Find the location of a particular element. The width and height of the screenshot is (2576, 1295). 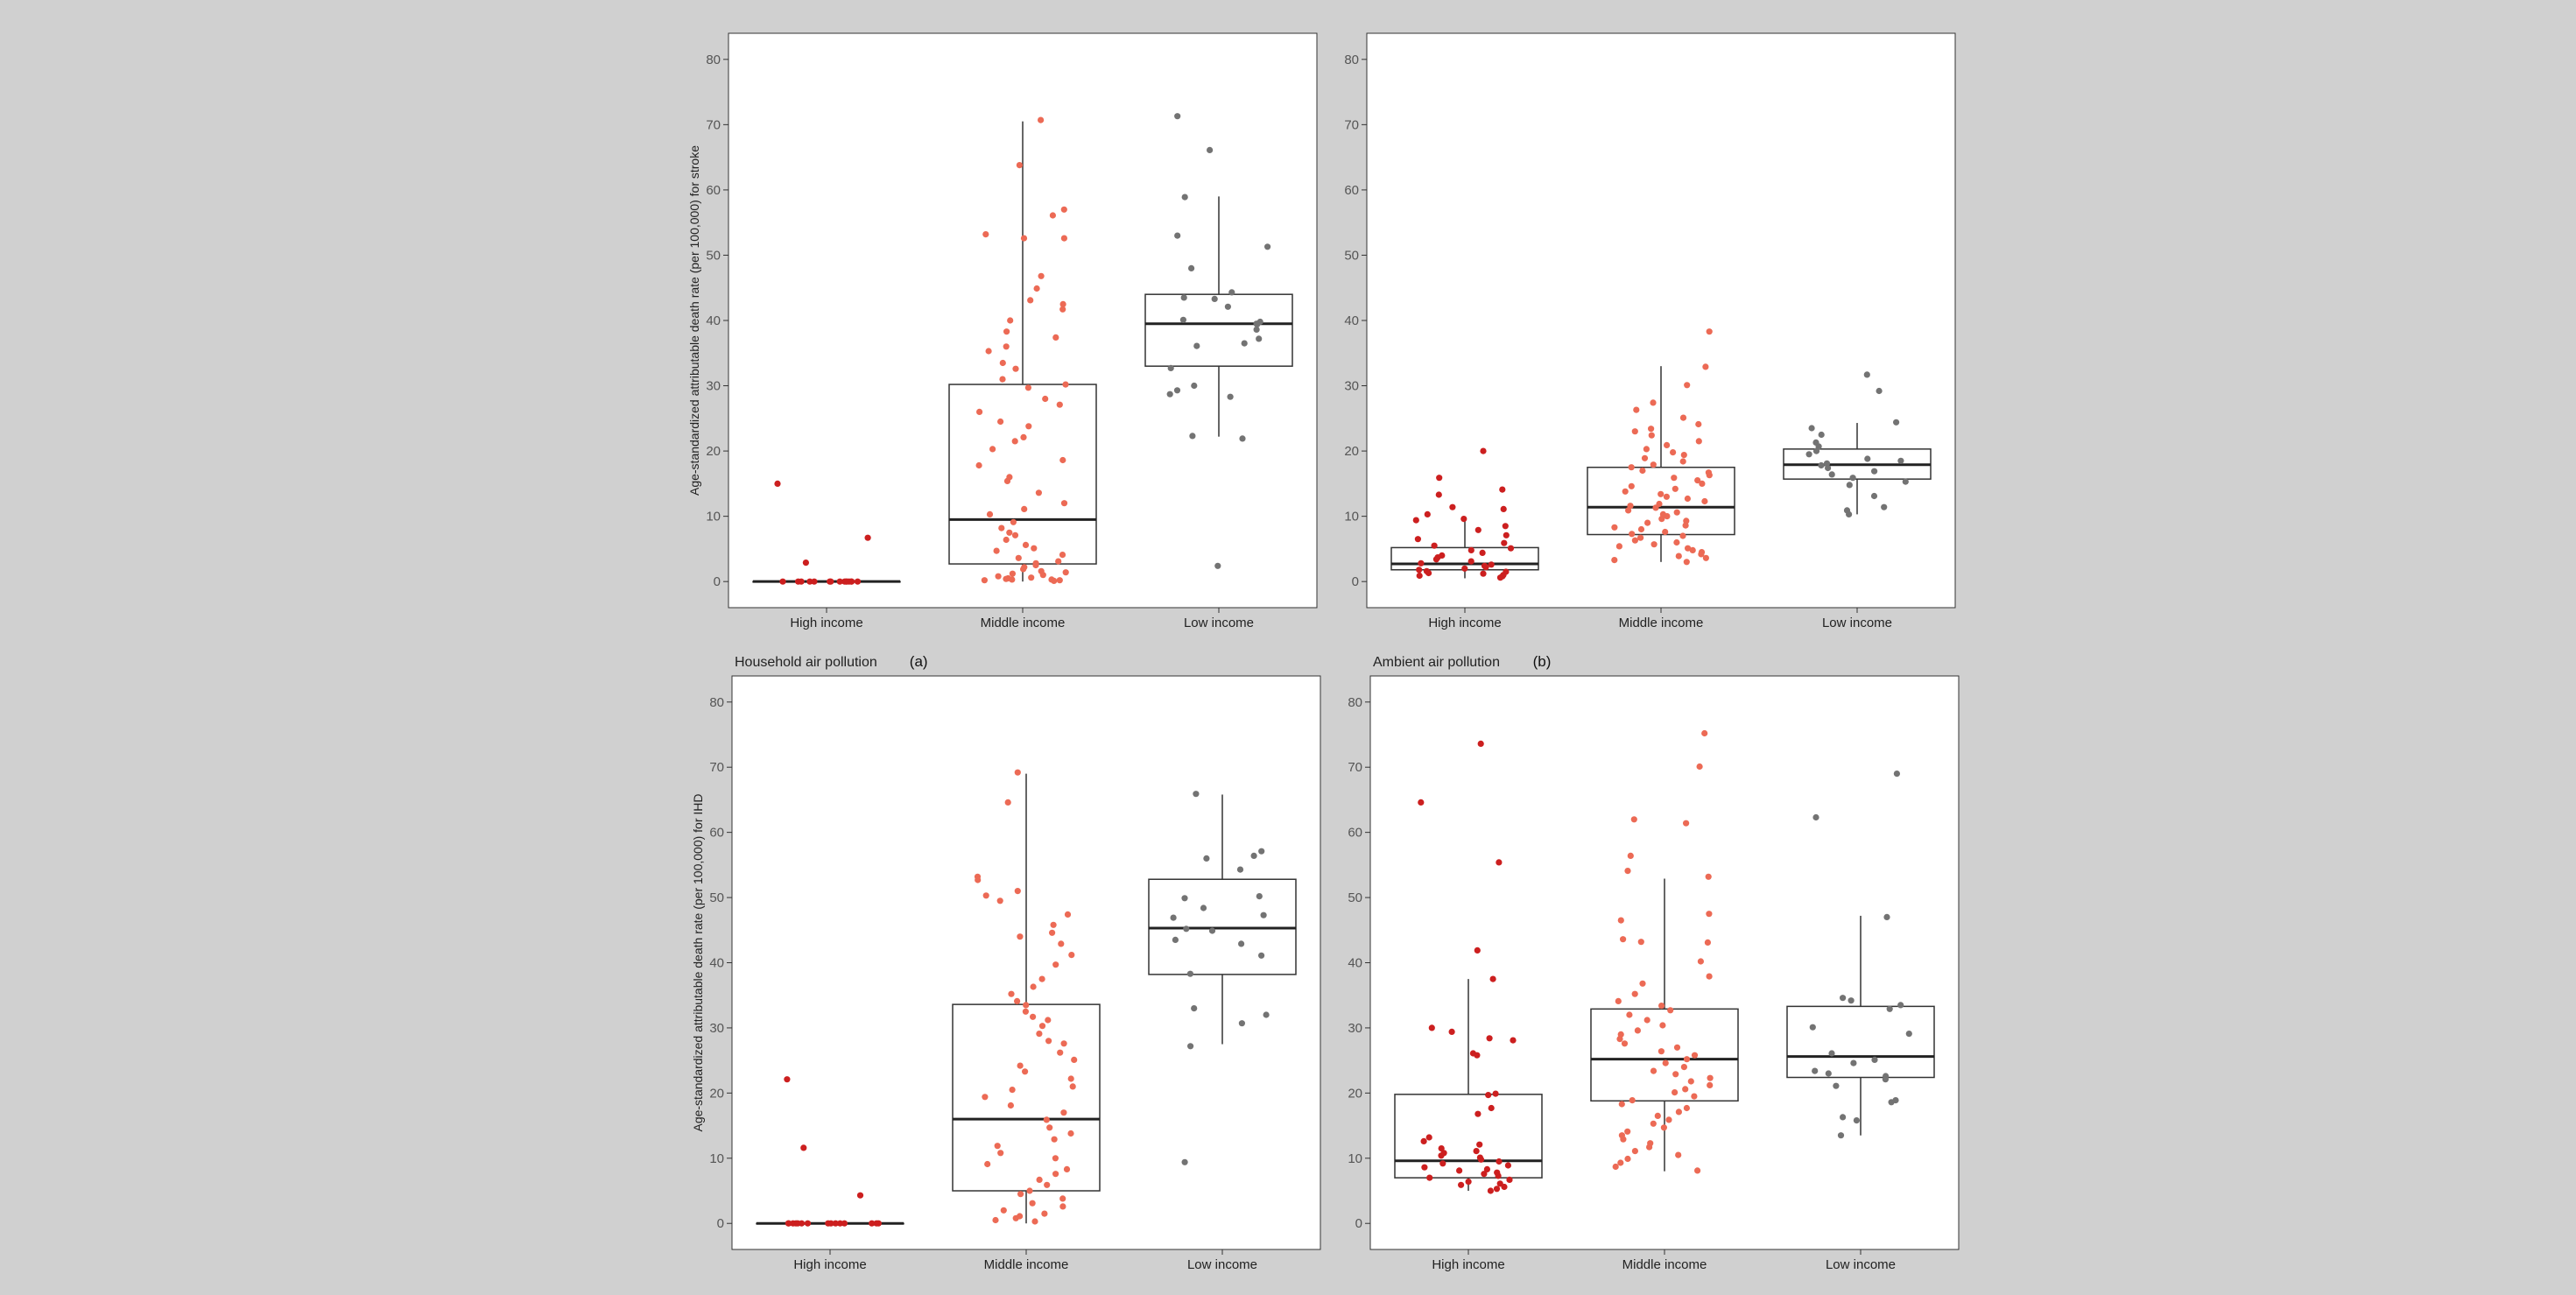

x-tick-label: Middle income is located at coordinates (1664, 1264).